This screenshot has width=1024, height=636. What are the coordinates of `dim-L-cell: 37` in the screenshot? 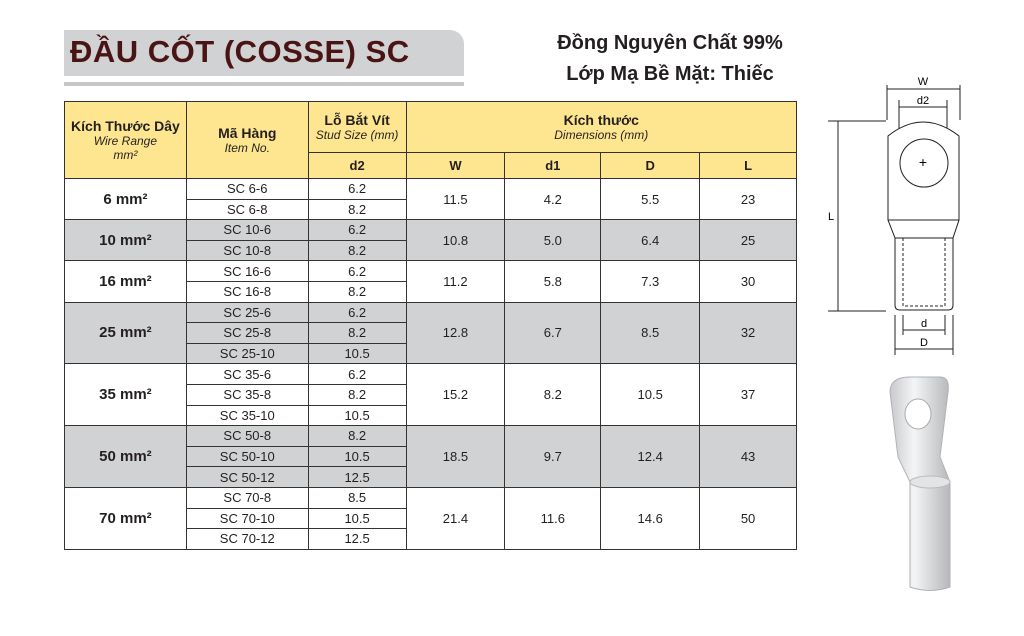 It's located at (748, 395).